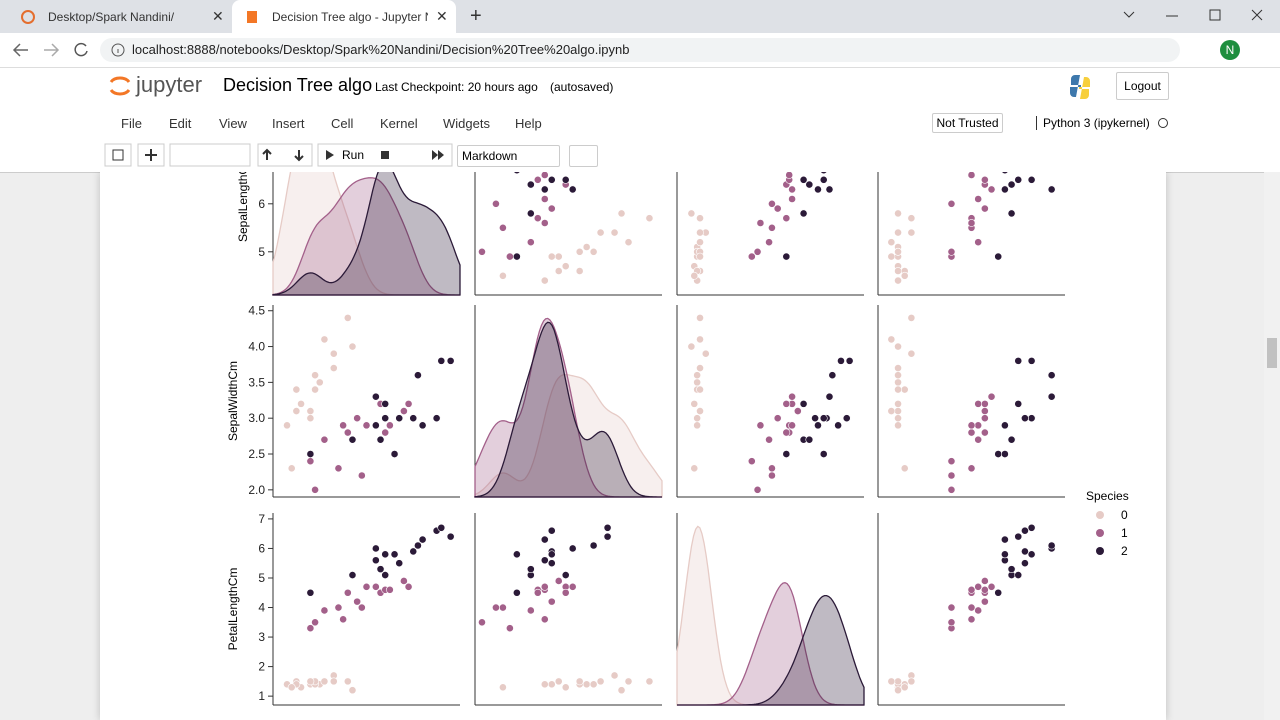  Describe the element at coordinates (1230, 50) in the screenshot. I see `profile: N` at that location.